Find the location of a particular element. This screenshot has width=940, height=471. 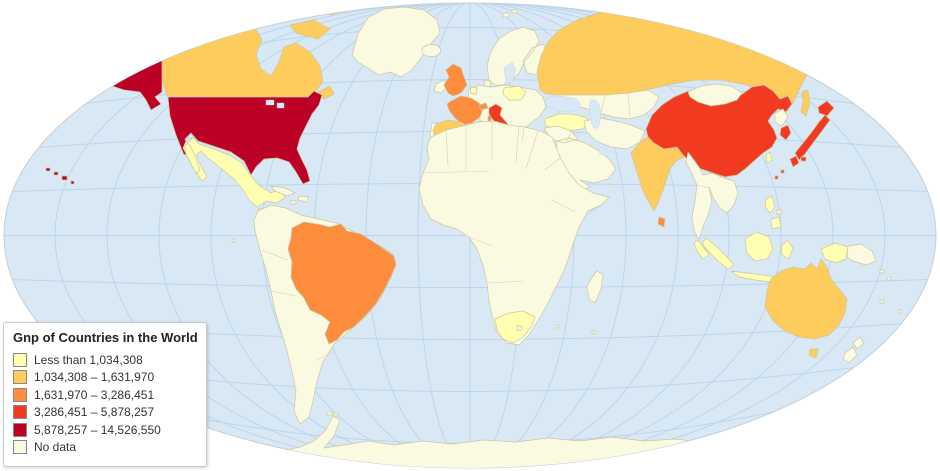

country-sri-lanka is located at coordinates (661, 222).